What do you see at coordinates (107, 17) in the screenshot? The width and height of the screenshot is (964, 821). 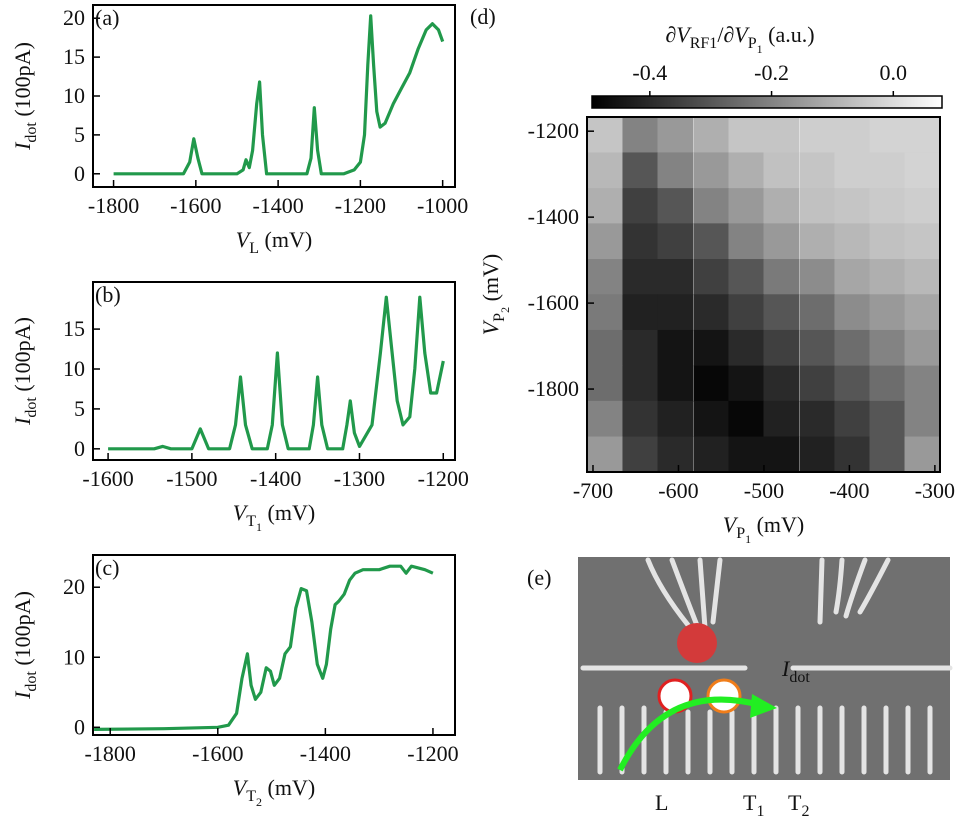 I see `panel-label: (a)` at bounding box center [107, 17].